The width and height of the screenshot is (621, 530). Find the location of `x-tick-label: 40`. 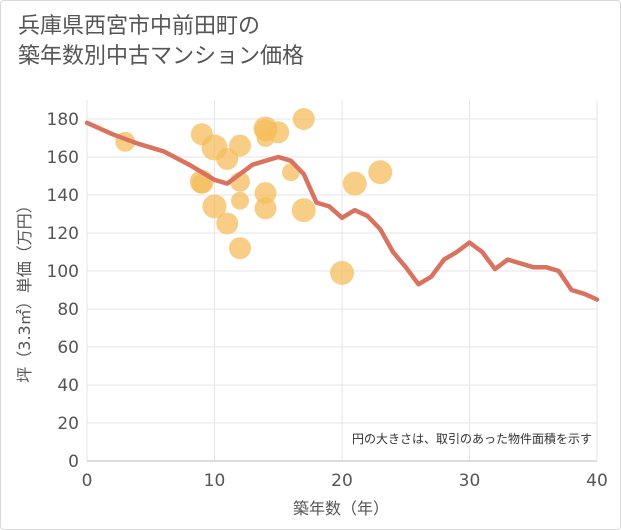

x-tick-label: 40 is located at coordinates (597, 481).